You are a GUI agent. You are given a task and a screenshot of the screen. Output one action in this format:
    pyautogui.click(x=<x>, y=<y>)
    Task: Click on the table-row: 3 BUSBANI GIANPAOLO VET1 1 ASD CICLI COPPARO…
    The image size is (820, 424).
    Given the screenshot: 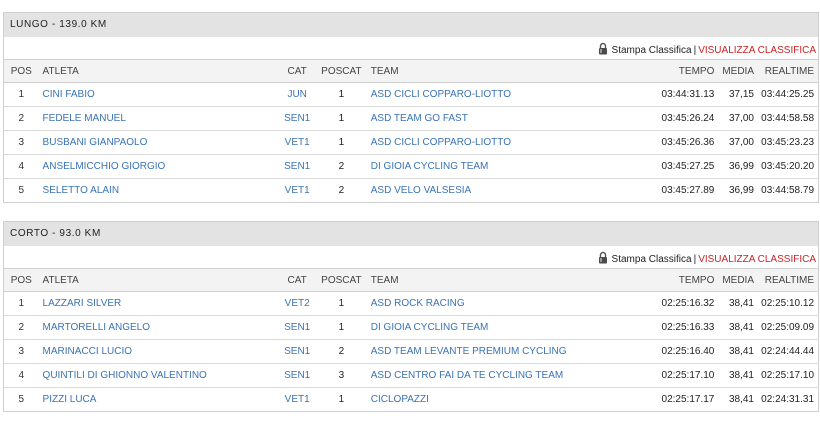 What is the action you would take?
    pyautogui.click(x=411, y=142)
    